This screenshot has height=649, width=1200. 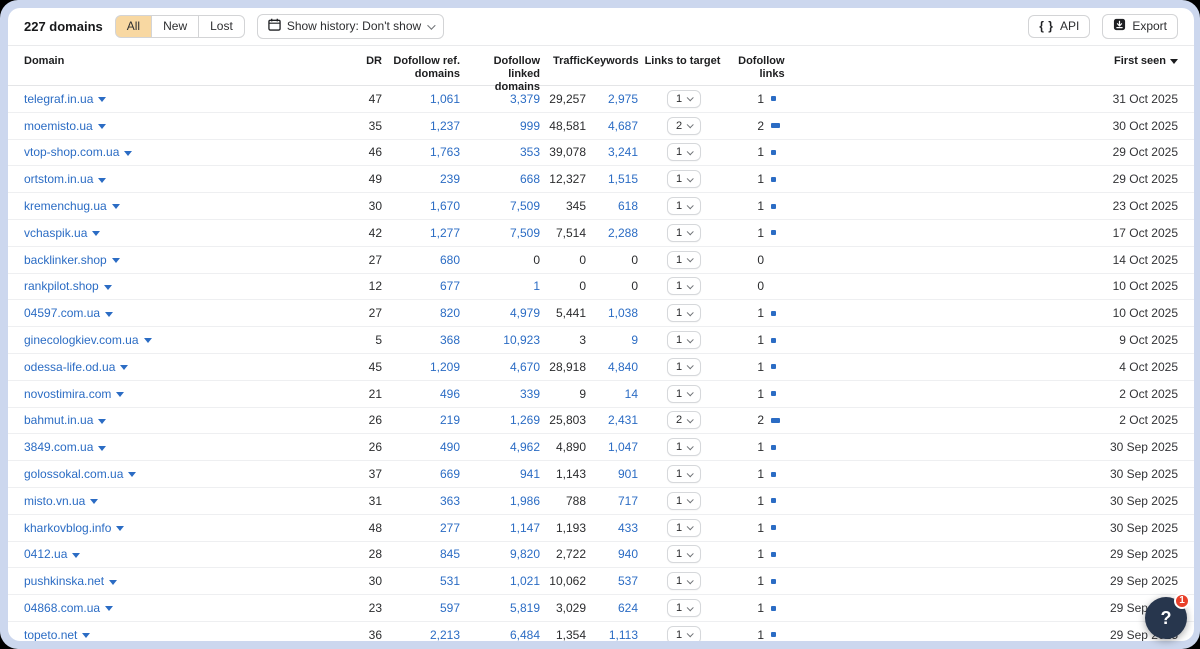 What do you see at coordinates (444, 125) in the screenshot?
I see `dofollow-ref-domains-link: 1,237` at bounding box center [444, 125].